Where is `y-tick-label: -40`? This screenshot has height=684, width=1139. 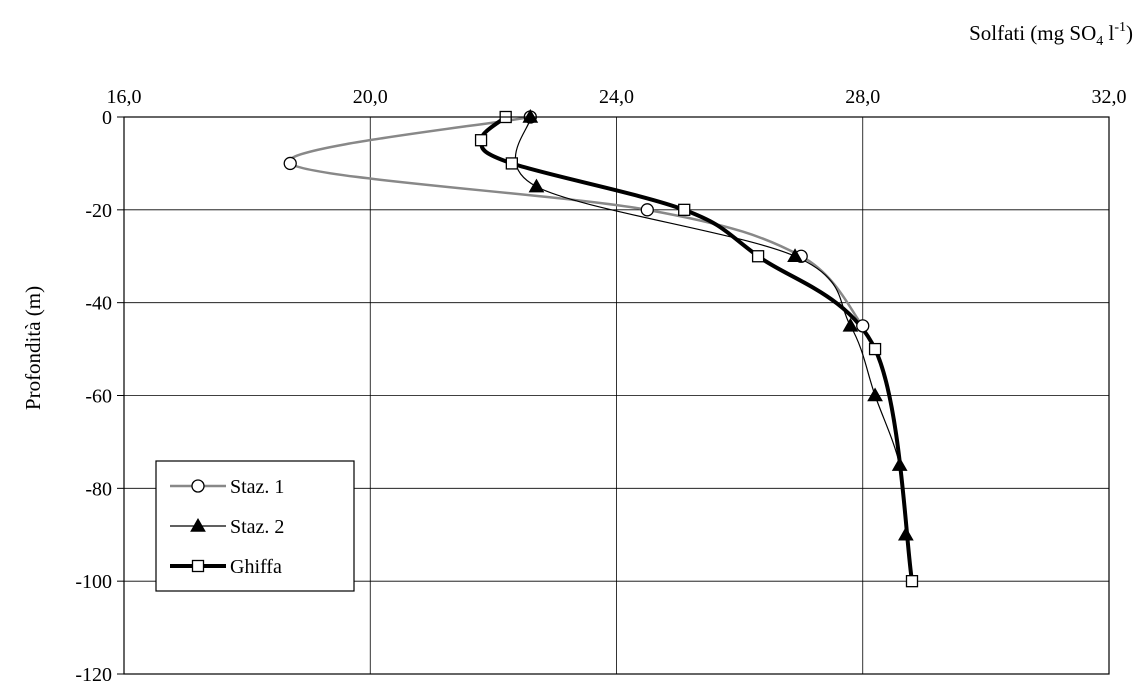 y-tick-label: -40 is located at coordinates (98, 304).